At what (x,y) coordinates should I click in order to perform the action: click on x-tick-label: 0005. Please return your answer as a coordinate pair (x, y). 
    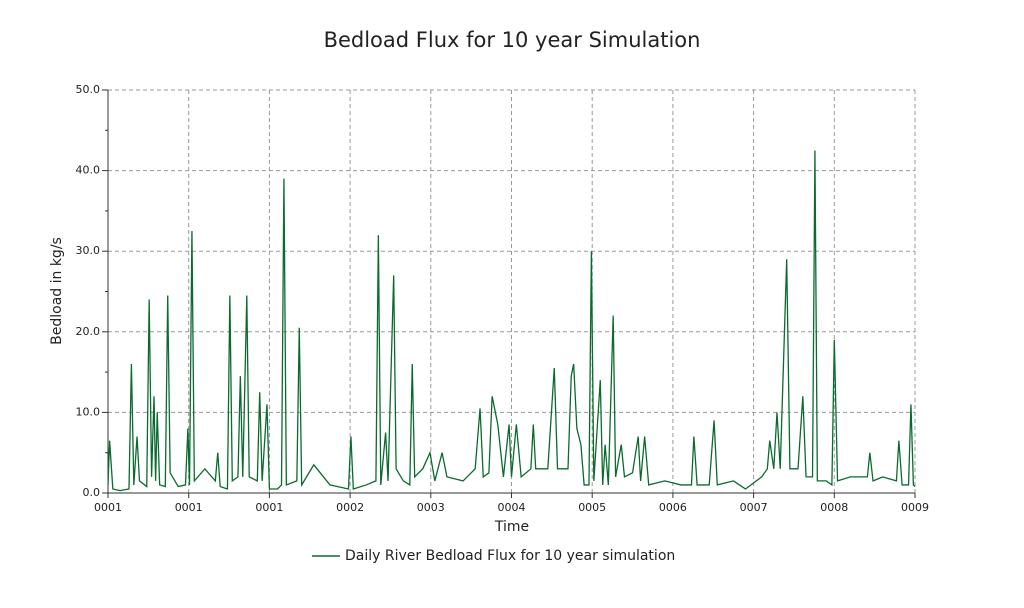
    Looking at the image, I should click on (592, 507).